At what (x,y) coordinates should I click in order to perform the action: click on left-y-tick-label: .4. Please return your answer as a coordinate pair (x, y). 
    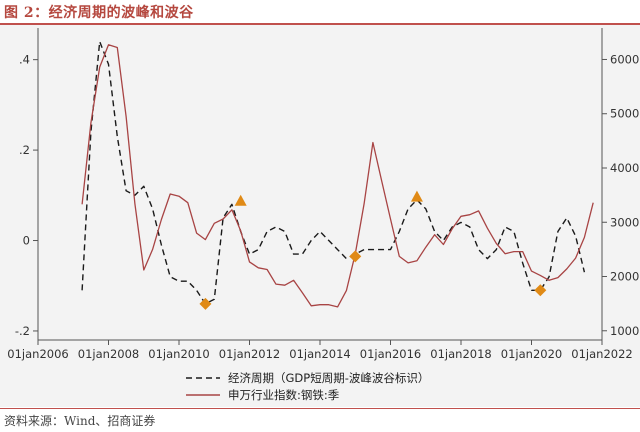
    Looking at the image, I should click on (24, 60).